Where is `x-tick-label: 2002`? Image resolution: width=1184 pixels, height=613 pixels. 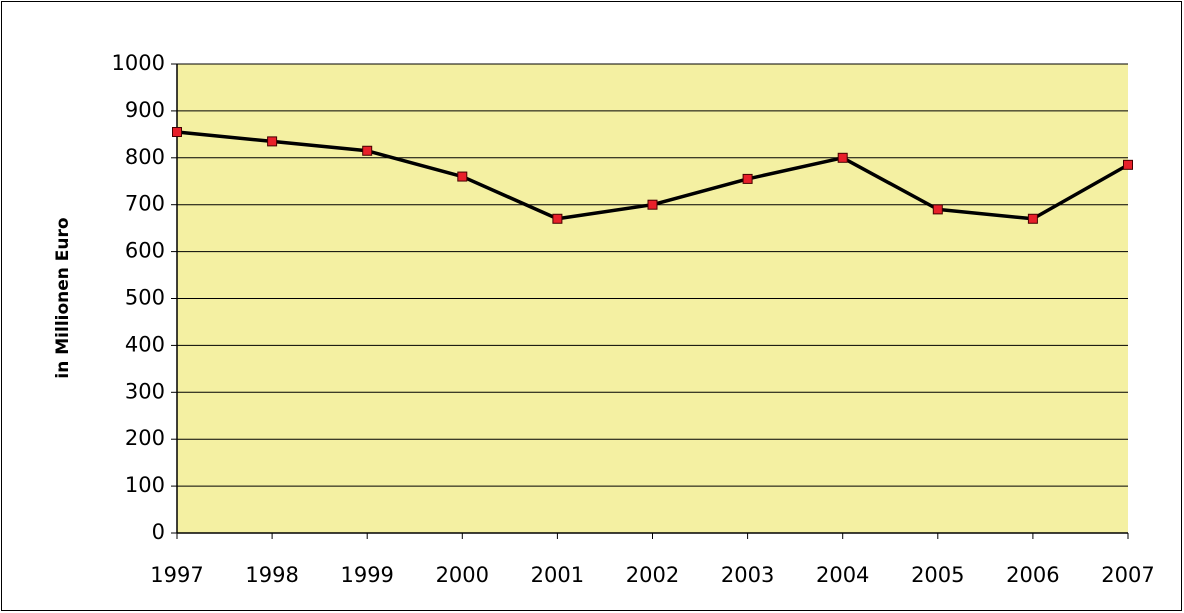 x-tick-label: 2002 is located at coordinates (652, 575).